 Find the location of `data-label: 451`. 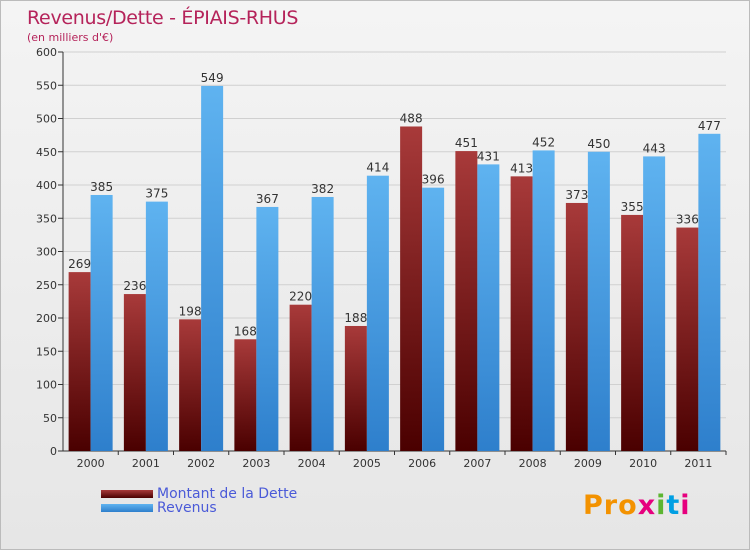

data-label: 451 is located at coordinates (466, 143).